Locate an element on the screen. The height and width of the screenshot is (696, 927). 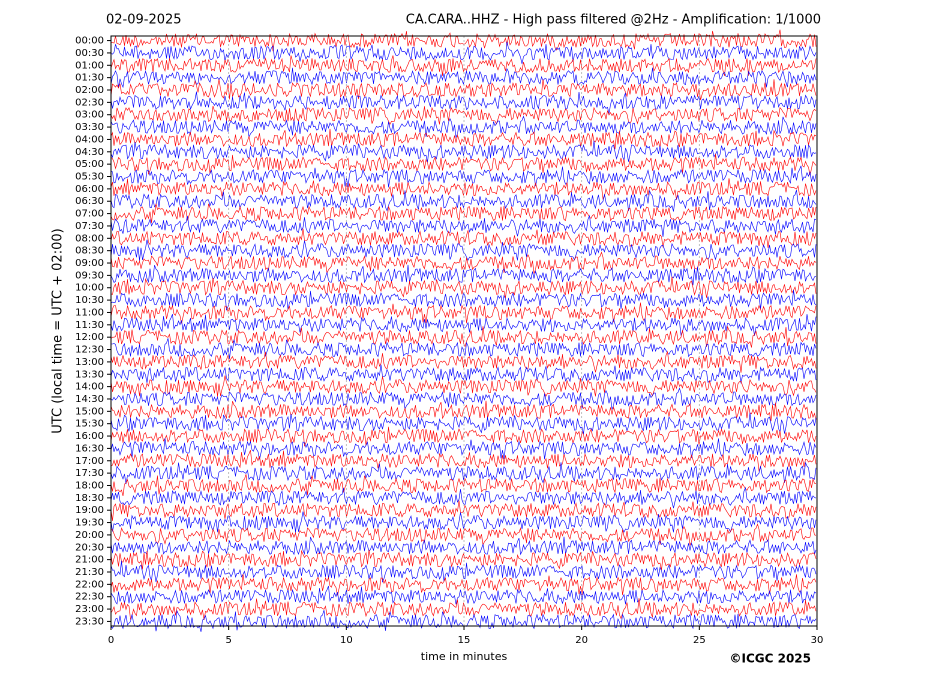
y-tick-label: 09:00 is located at coordinates (89, 263).